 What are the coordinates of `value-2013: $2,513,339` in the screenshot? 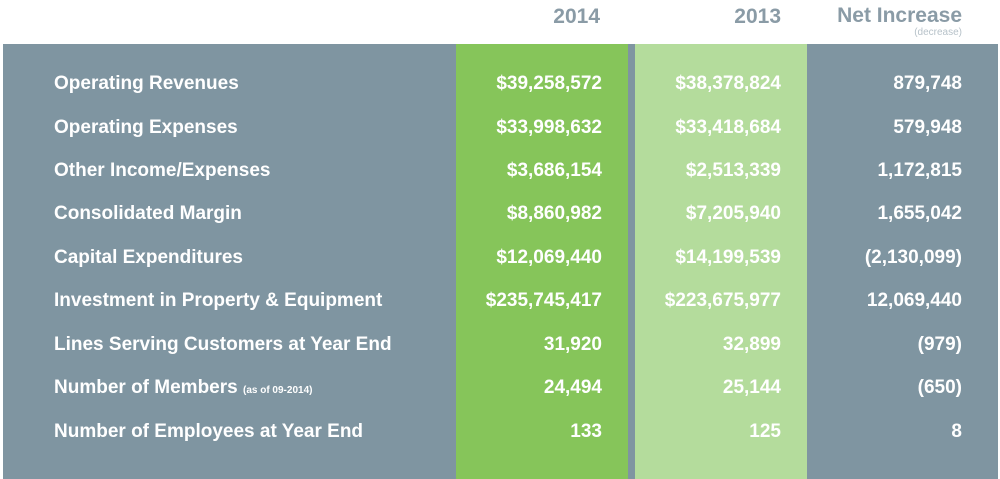 It's located at (733, 170).